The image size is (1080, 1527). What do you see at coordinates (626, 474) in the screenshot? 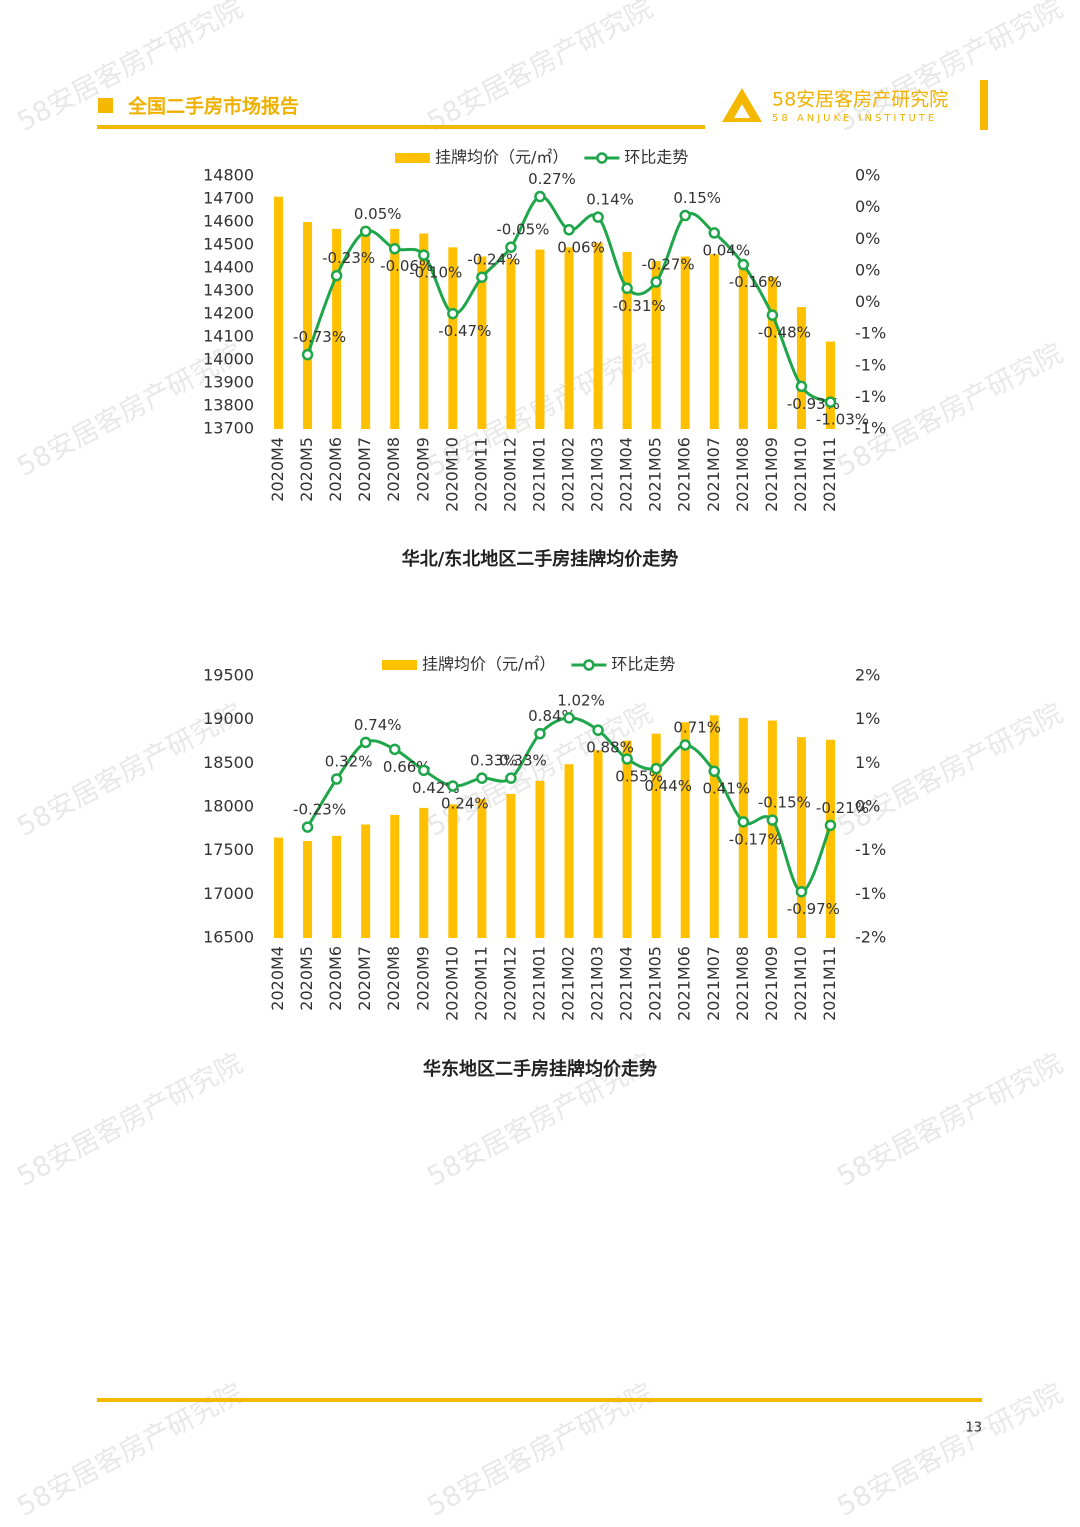
I see `x-tick-label: 2021M04` at bounding box center [626, 474].